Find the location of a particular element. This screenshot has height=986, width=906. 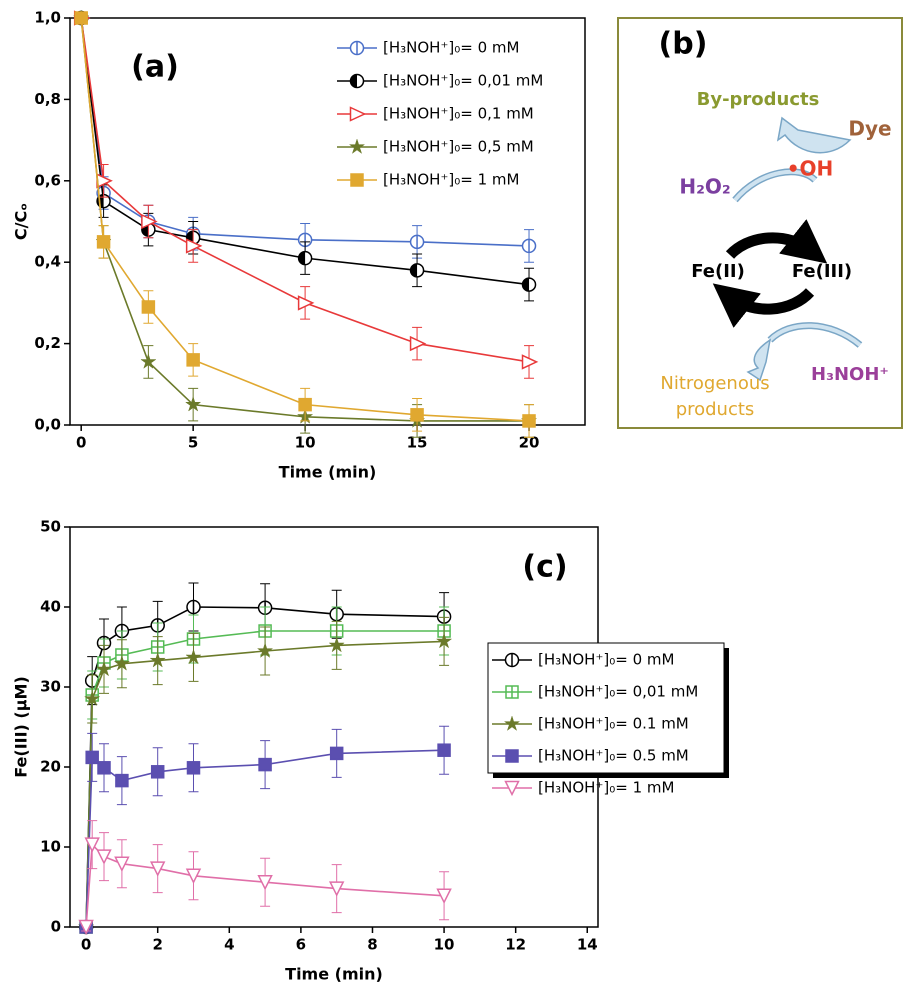

y-tick-label: 0,2 is located at coordinates (47, 343).